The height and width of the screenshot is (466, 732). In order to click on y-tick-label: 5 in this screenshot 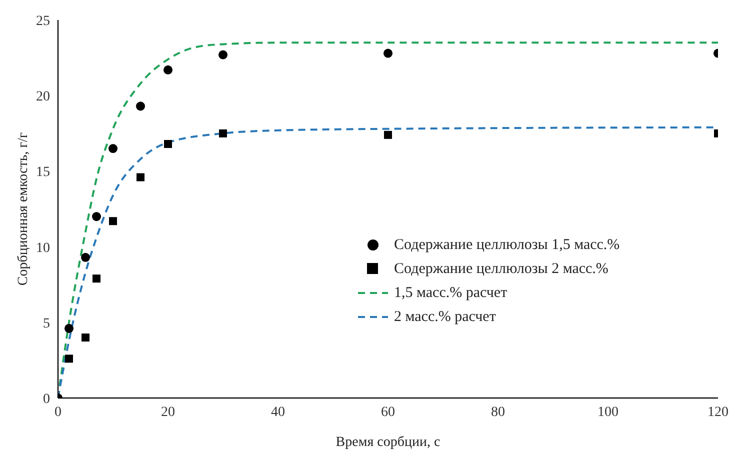, I will do `click(46, 324)`.